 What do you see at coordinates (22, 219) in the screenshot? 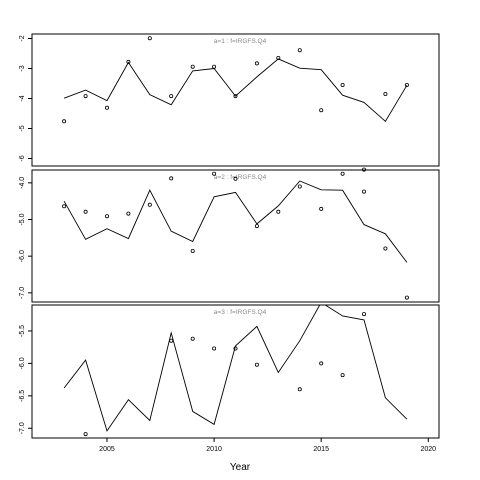
I see `y-tick-label: -5.0` at bounding box center [22, 219].